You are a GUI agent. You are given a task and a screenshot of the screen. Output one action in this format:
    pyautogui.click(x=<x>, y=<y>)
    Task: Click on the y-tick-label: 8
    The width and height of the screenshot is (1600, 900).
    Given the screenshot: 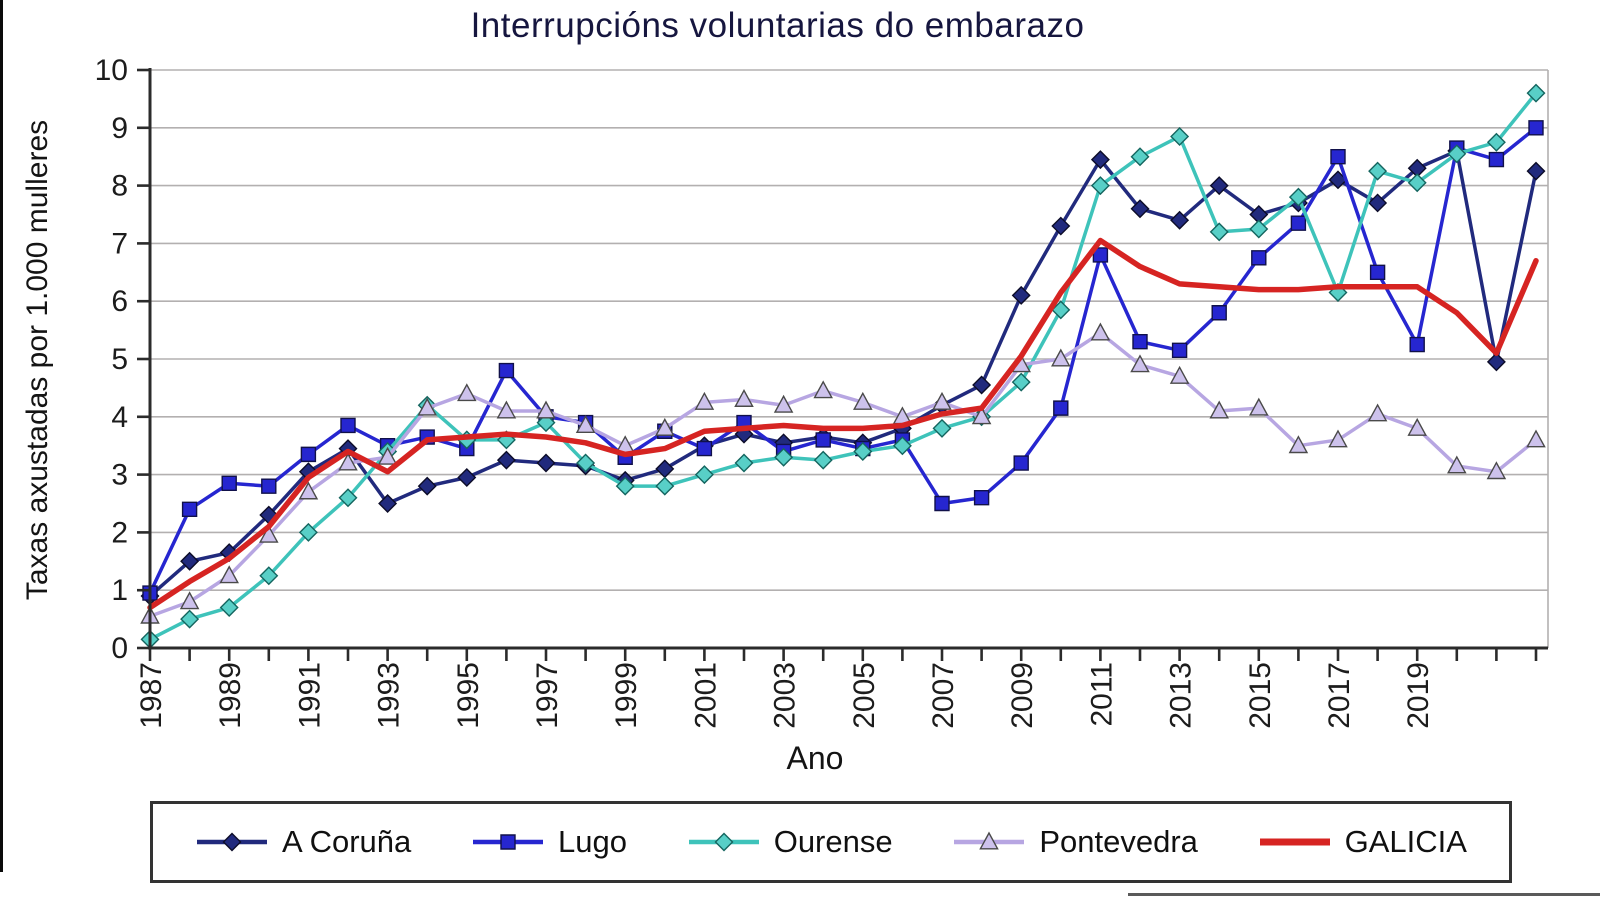 What is the action you would take?
    pyautogui.click(x=119, y=186)
    